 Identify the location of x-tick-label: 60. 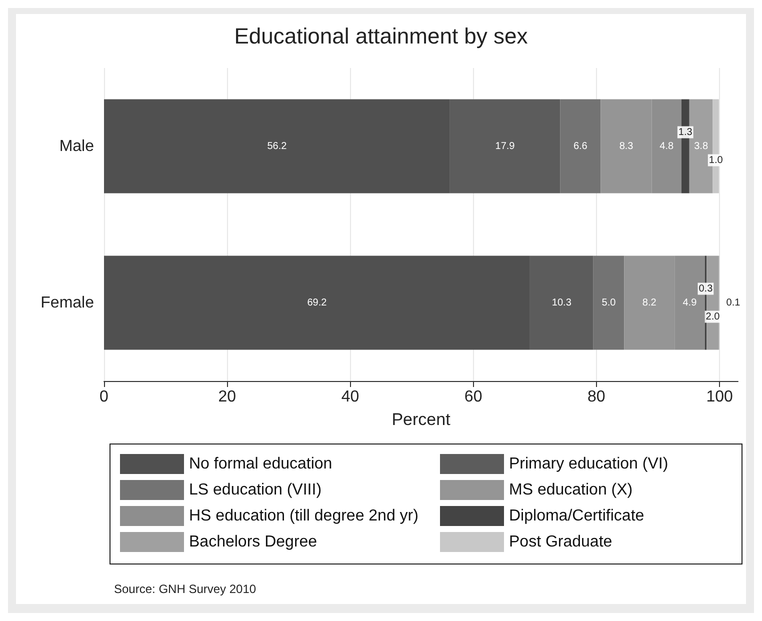
(473, 397).